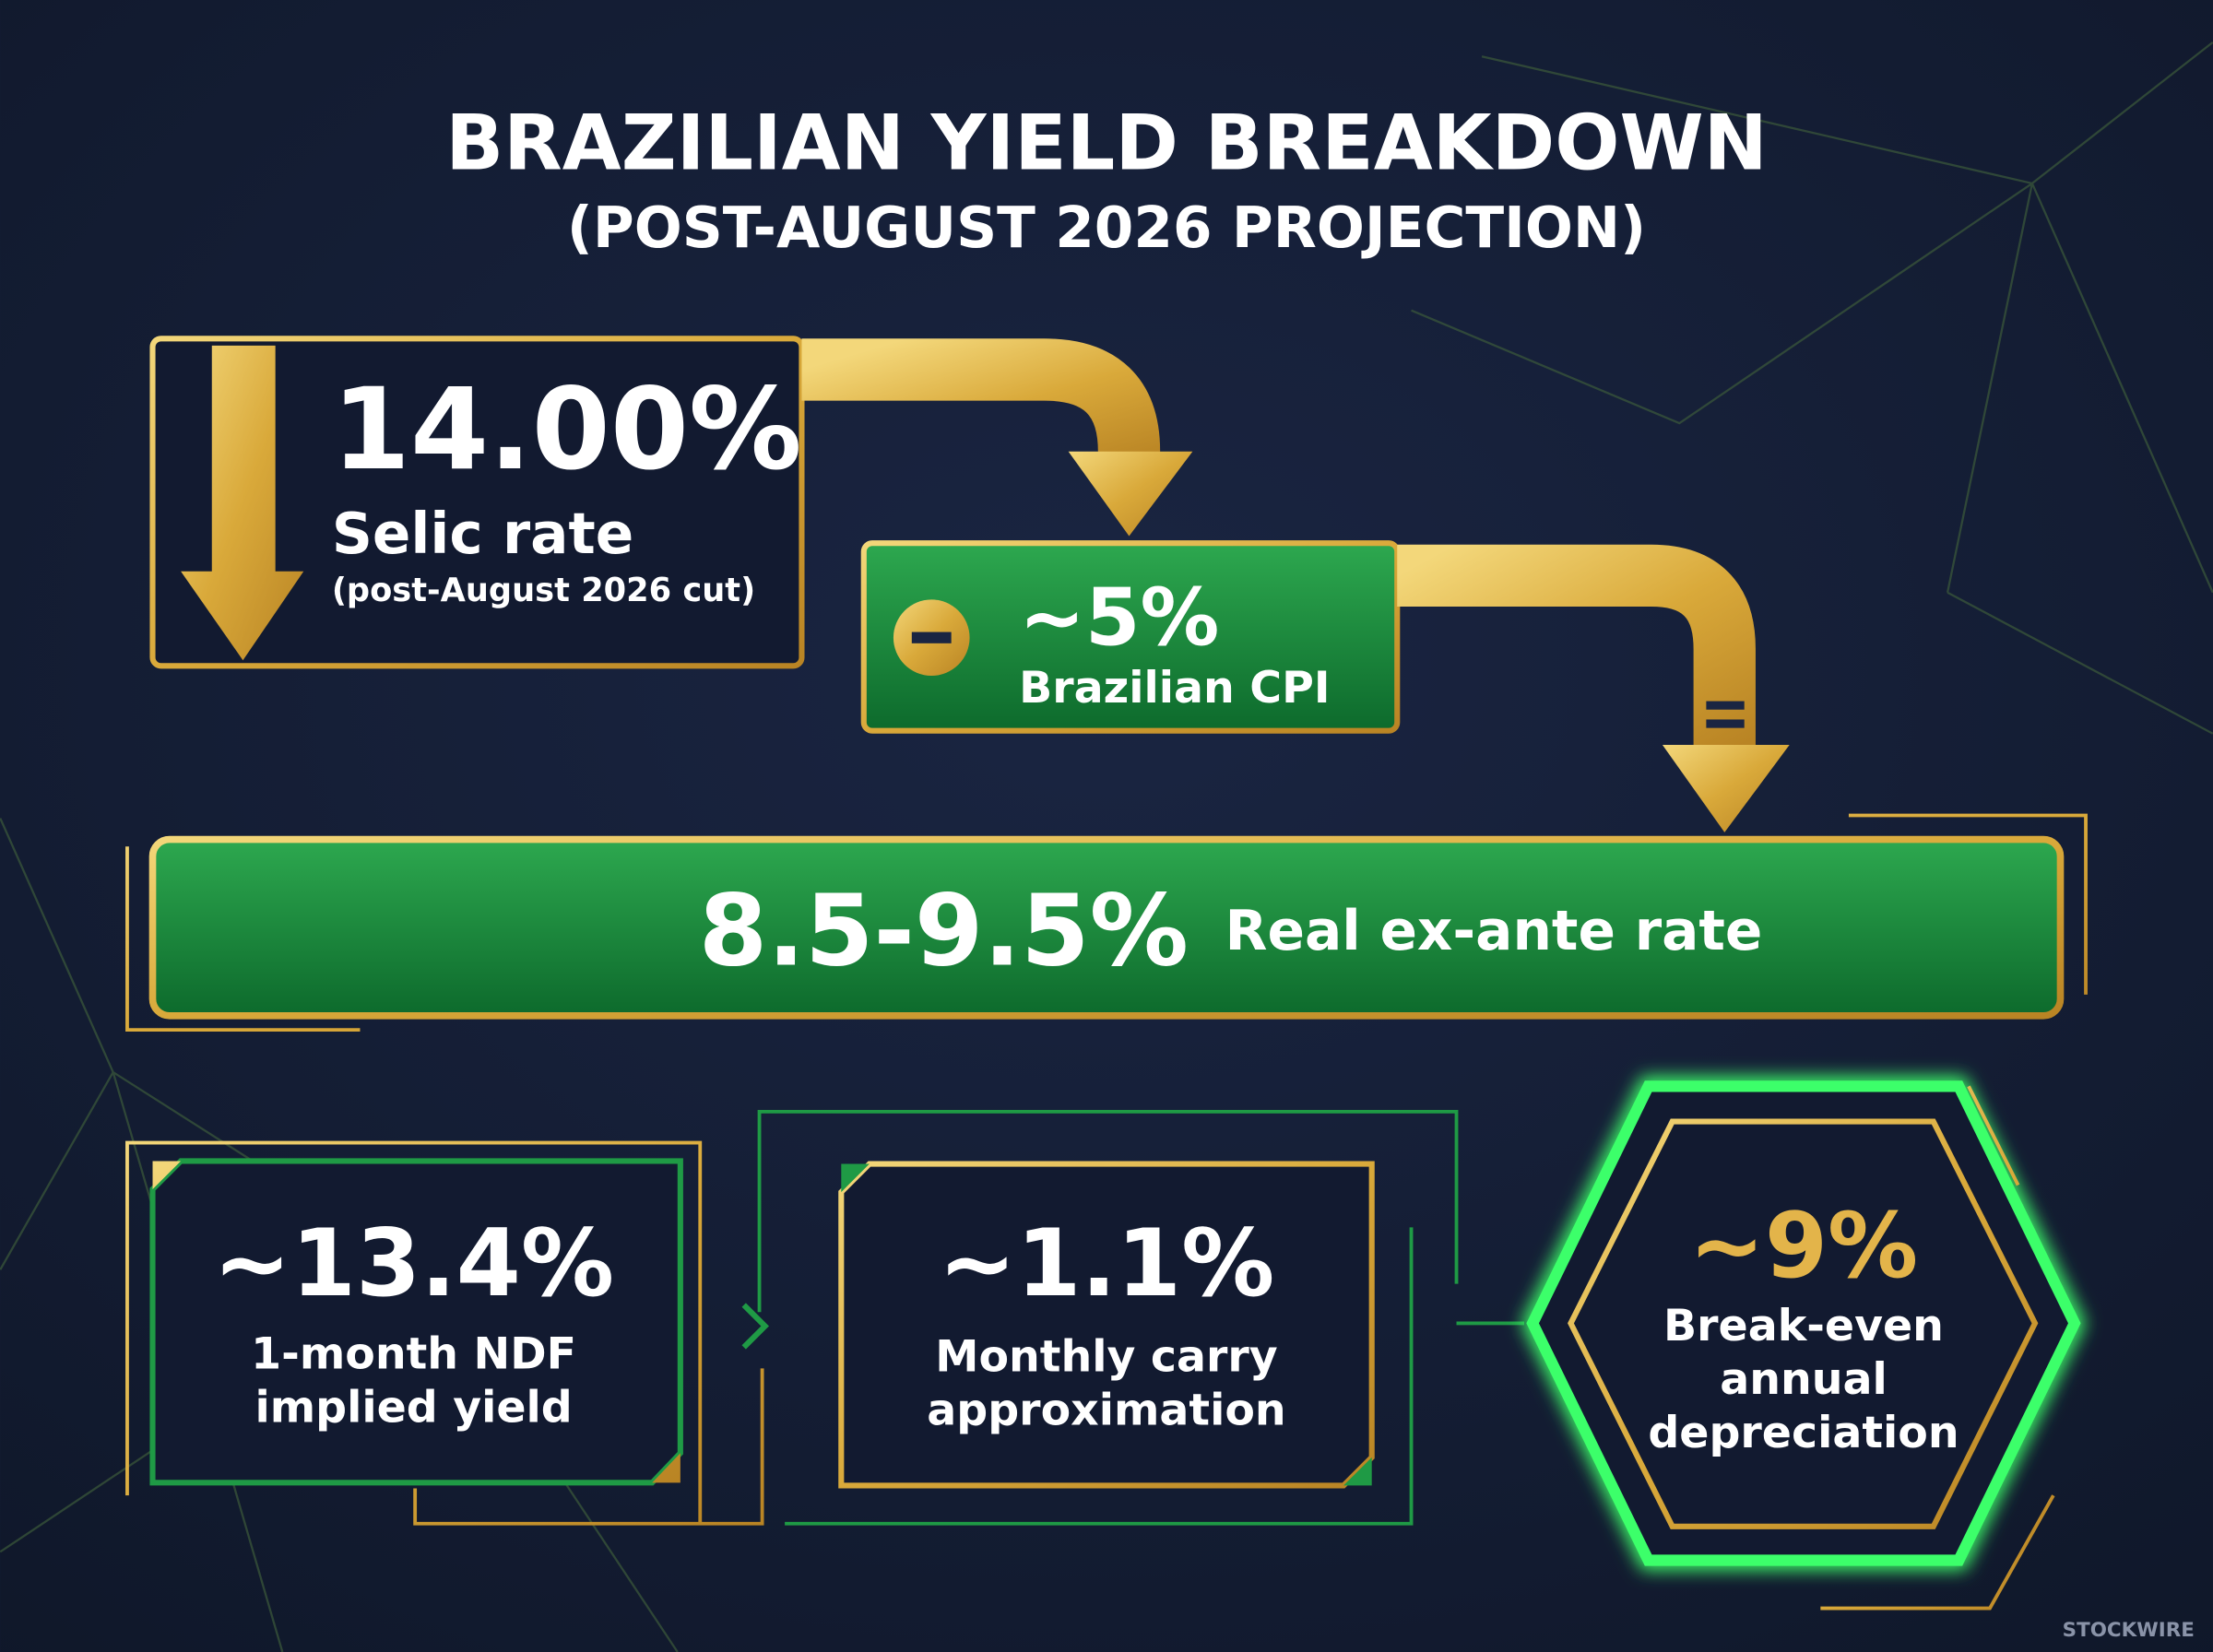 Image resolution: width=2213 pixels, height=1652 pixels. I want to click on ndf-label: implied yield, so click(413, 1408).